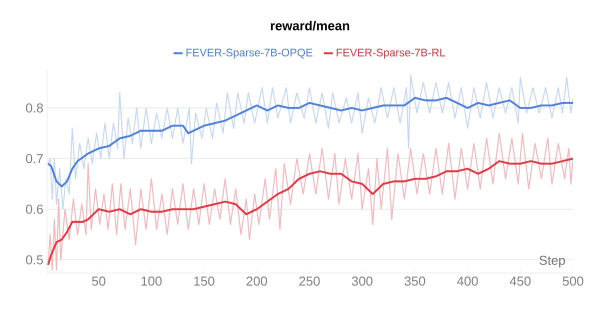 Image resolution: width=600 pixels, height=315 pixels. Describe the element at coordinates (152, 281) in the screenshot. I see `x-tick-label: 100` at that location.